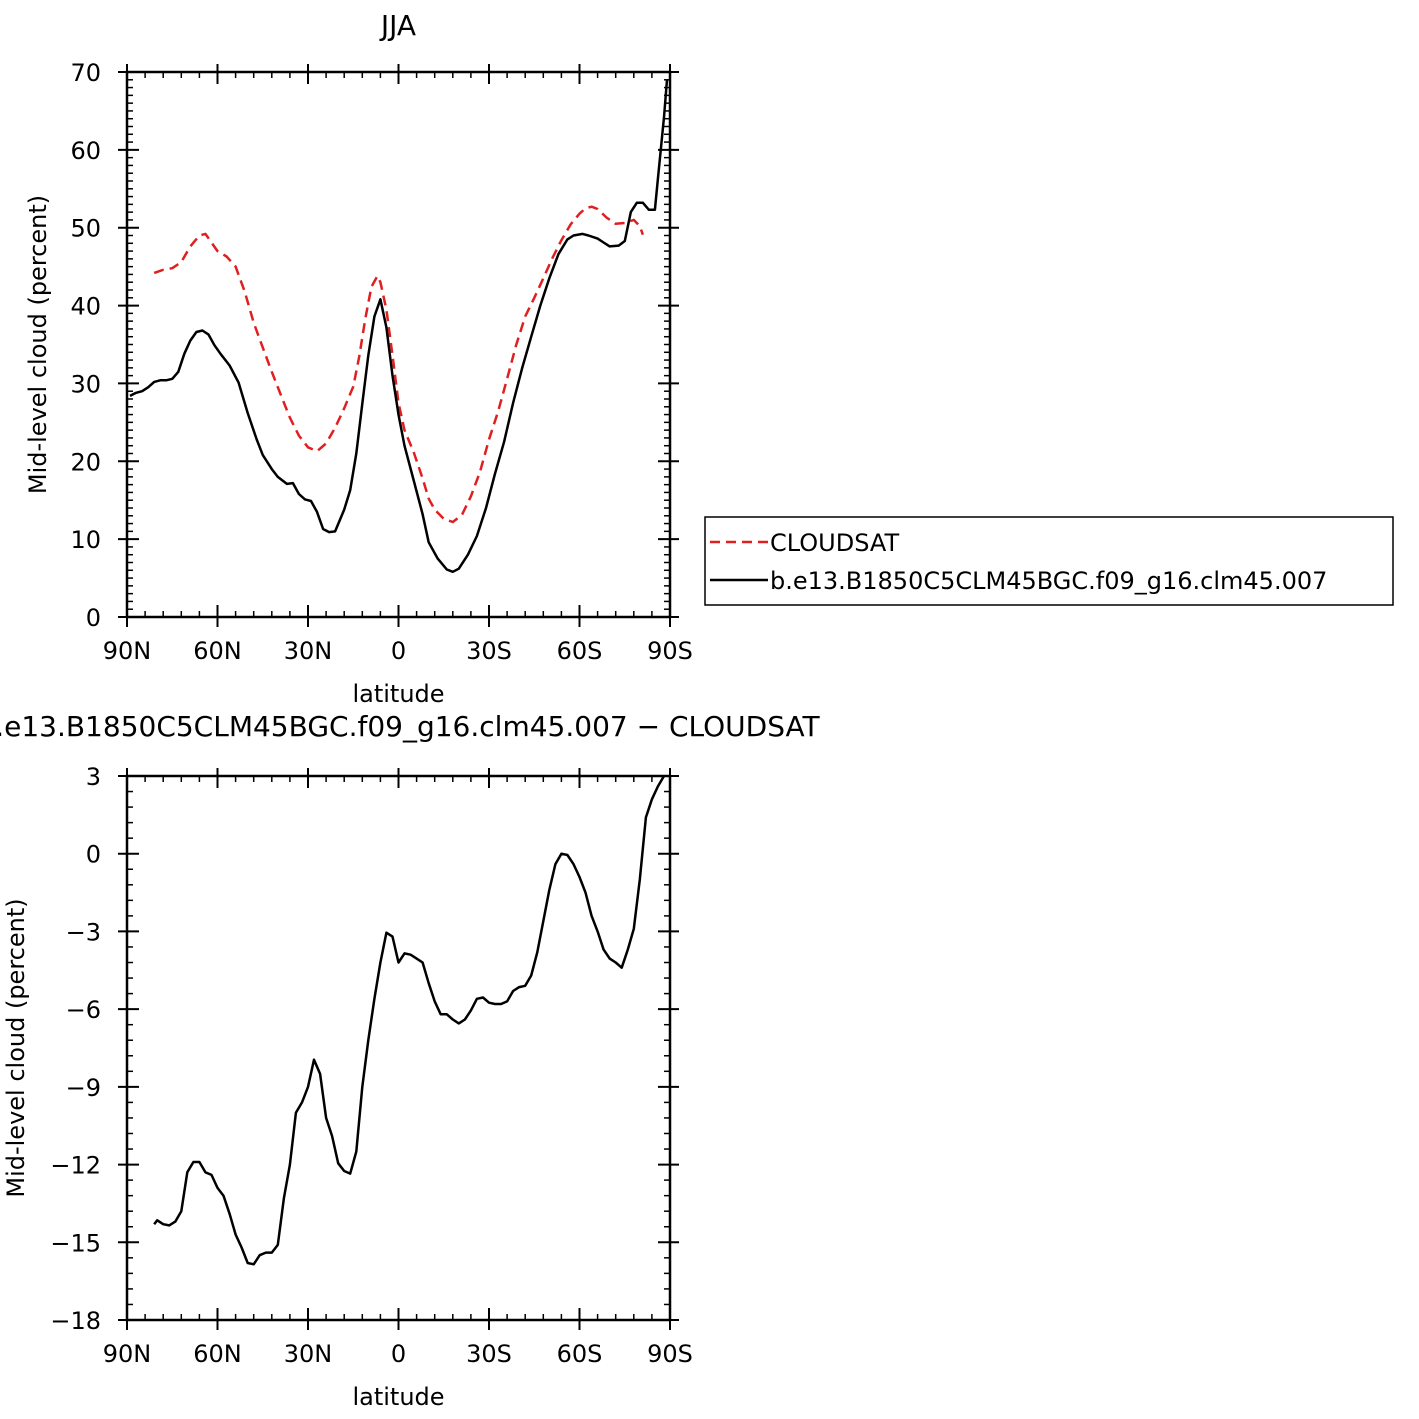 The width and height of the screenshot is (1419, 1419). Describe the element at coordinates (75, 1243) in the screenshot. I see `y-tick-label: −15` at that location.